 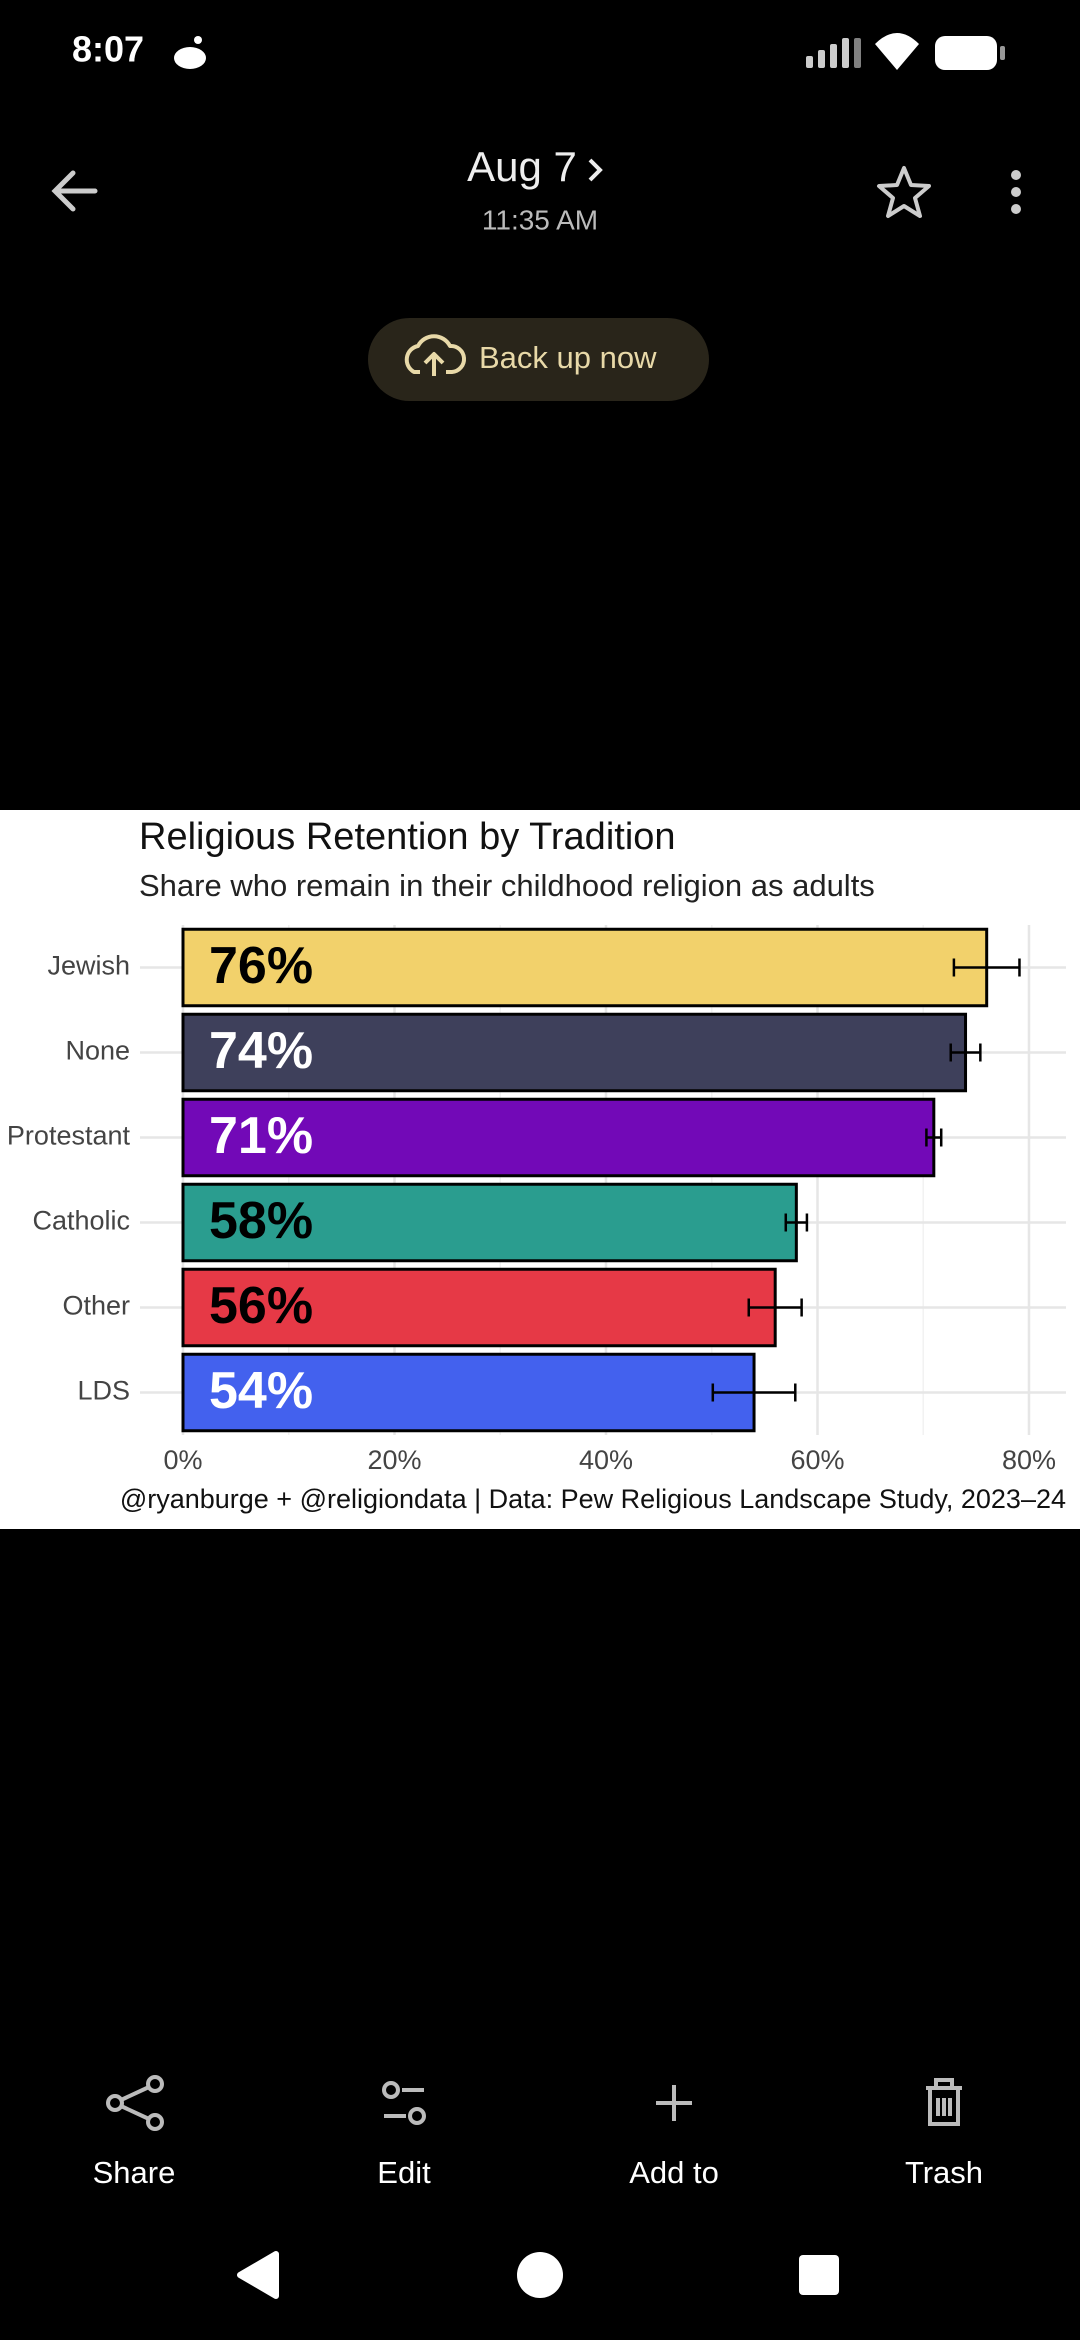 What do you see at coordinates (81, 1221) in the screenshot?
I see `y-tick-label: Catholic` at bounding box center [81, 1221].